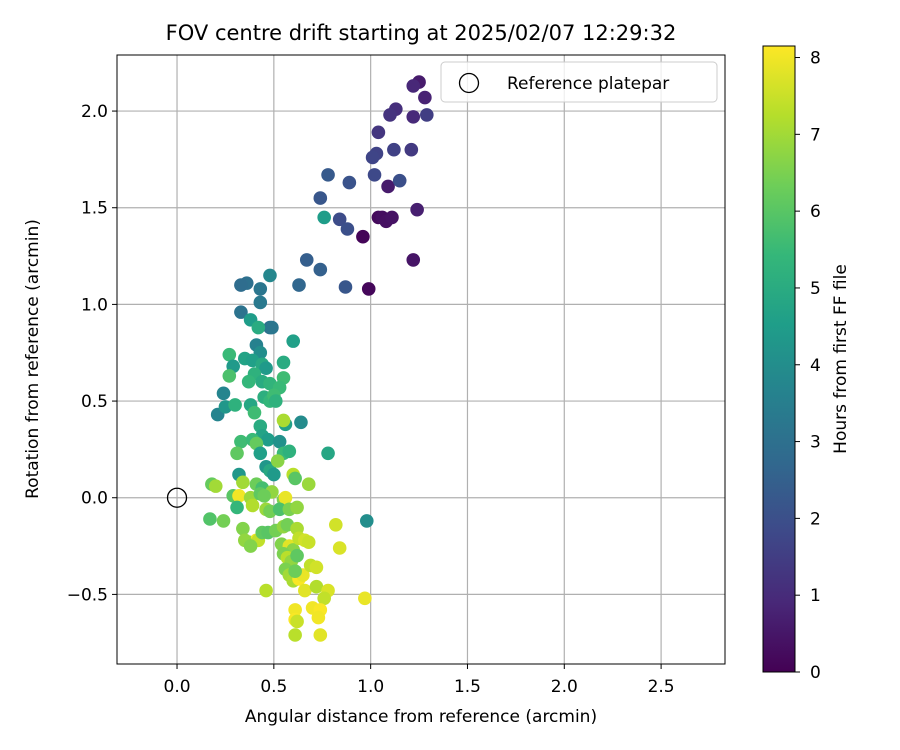 This screenshot has width=900, height=750. Describe the element at coordinates (588, 84) in the screenshot. I see `legend-entry-reference-platepar: Reference platepar` at that location.